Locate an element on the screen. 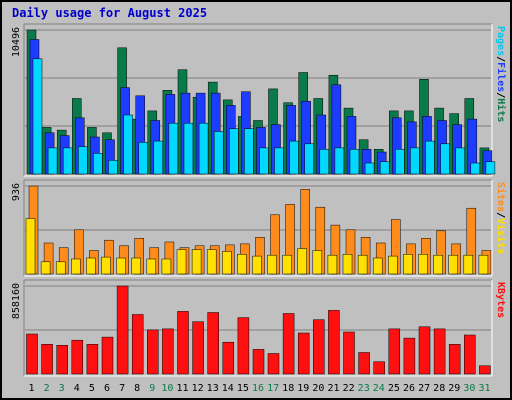 This screenshot has height=400, width=512. x-tick-label-day-14: 14 is located at coordinates (228, 388).